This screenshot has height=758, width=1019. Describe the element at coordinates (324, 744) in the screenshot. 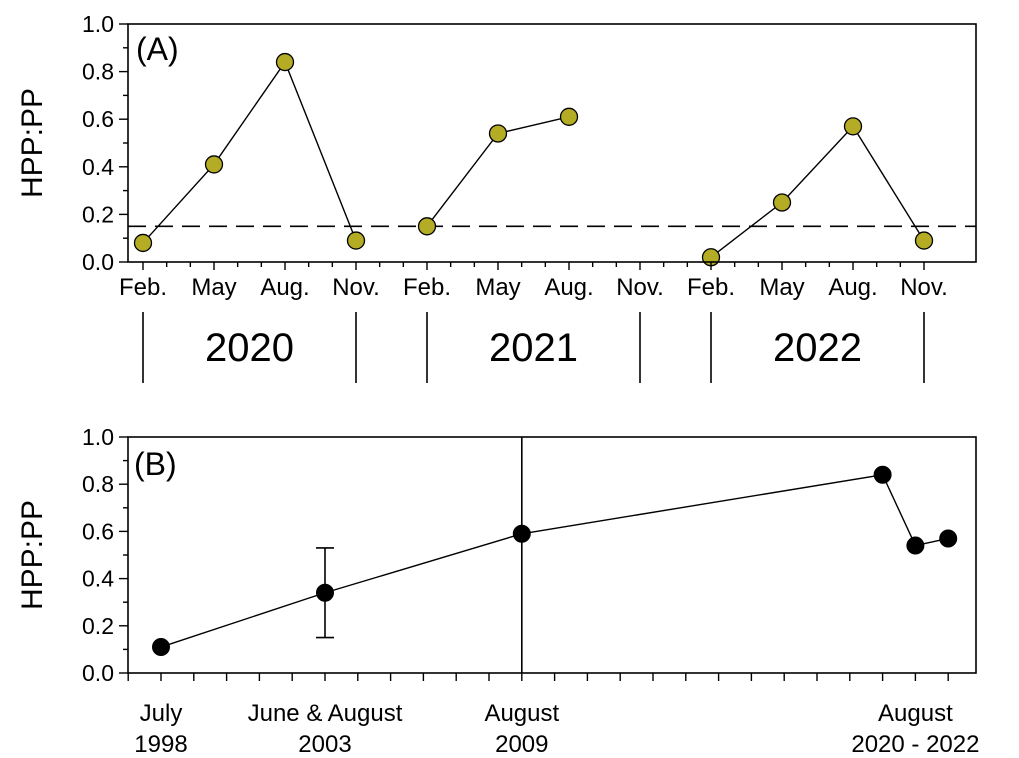

I see `panel-b-x-label-line2: 2003` at that location.